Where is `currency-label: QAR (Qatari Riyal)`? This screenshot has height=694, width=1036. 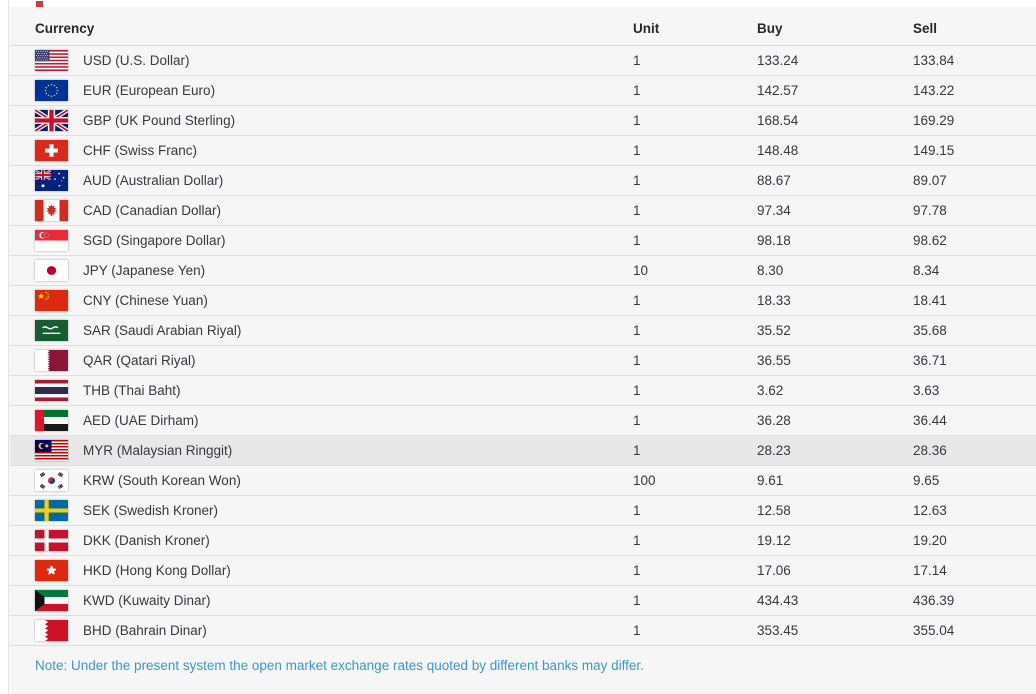
currency-label: QAR (Qatari Riyal) is located at coordinates (139, 360).